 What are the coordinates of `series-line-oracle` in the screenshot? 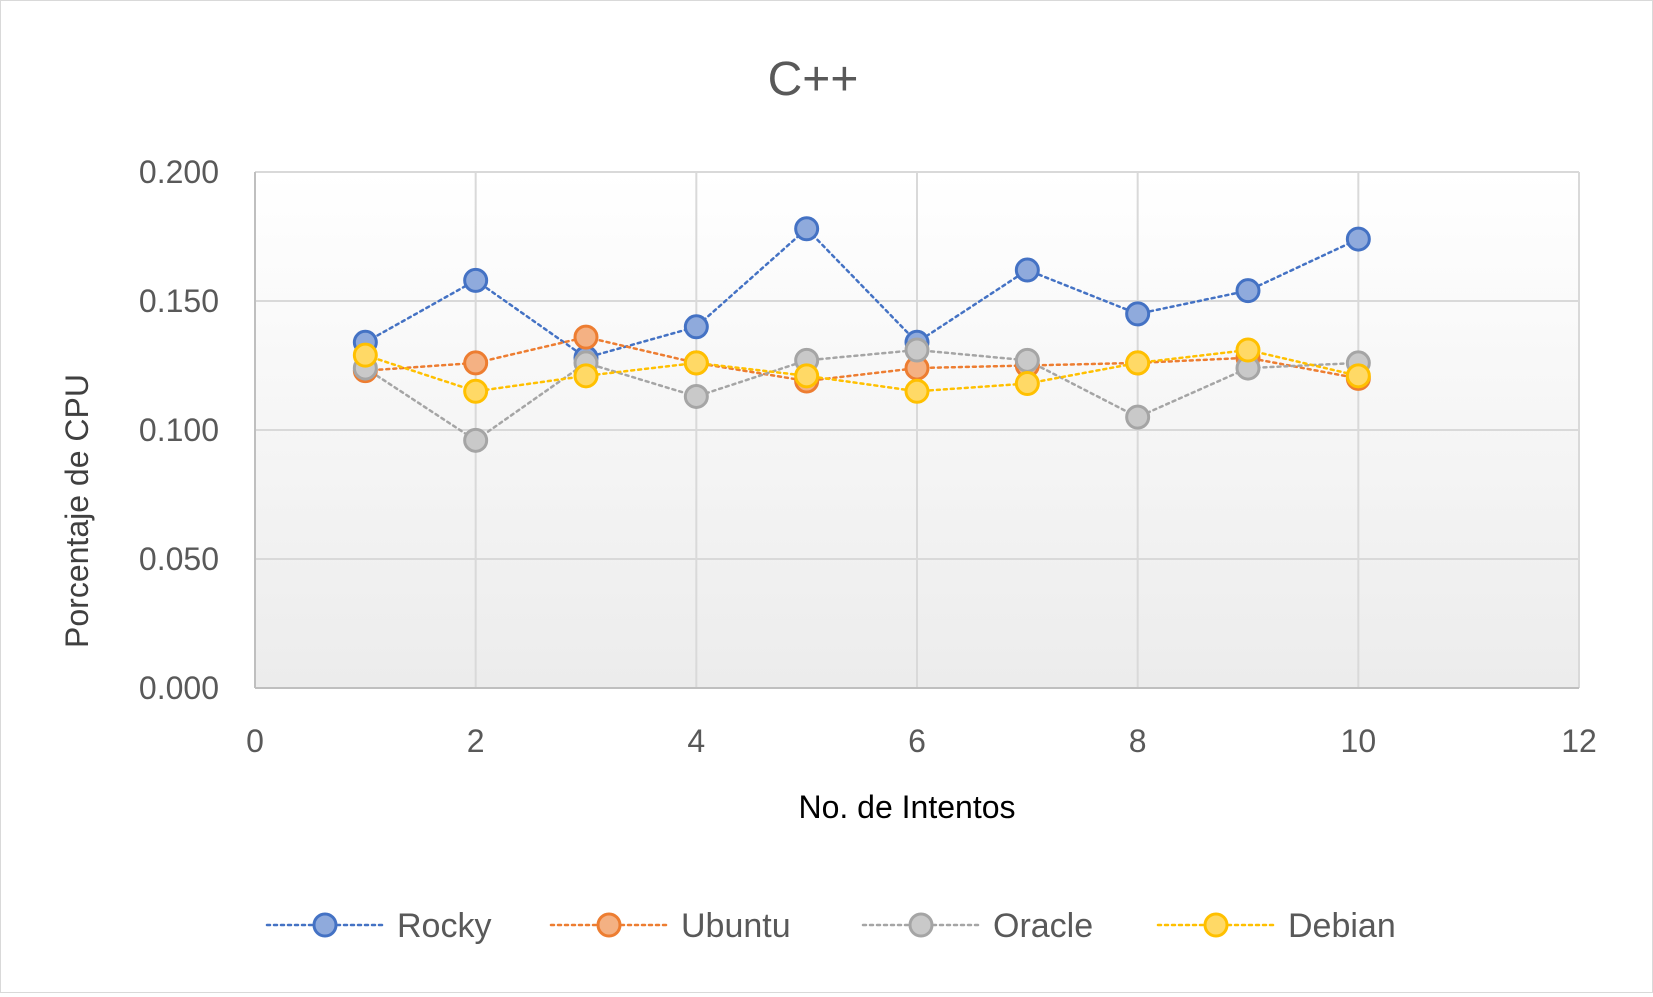 It's located at (862, 395).